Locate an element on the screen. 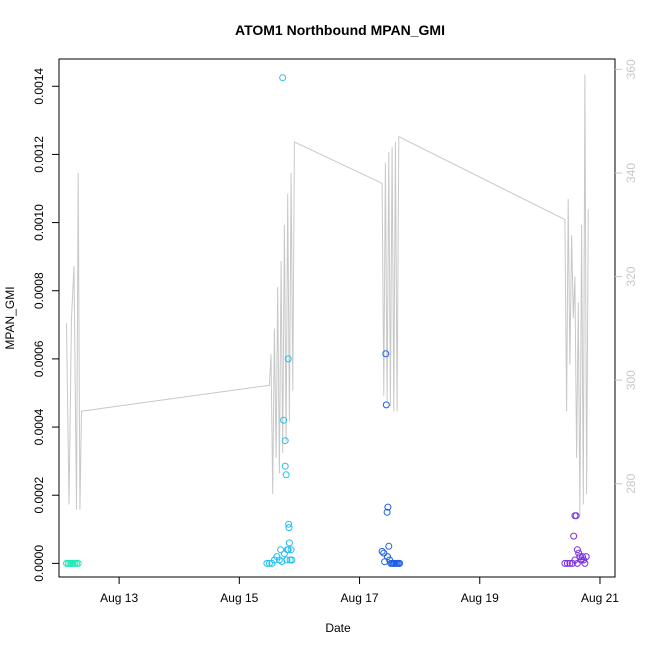  y2-tick-label: 360 is located at coordinates (631, 69).